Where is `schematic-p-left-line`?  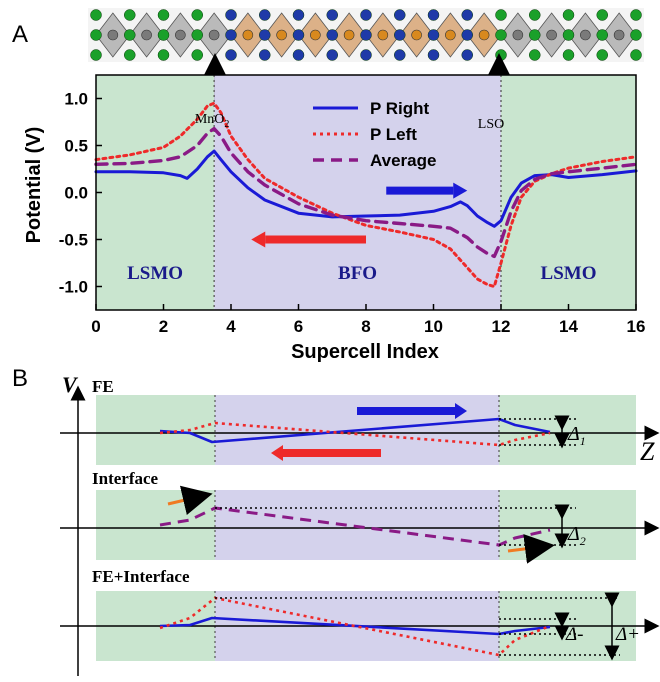
schematic-p-left-line is located at coordinates (355, 434).